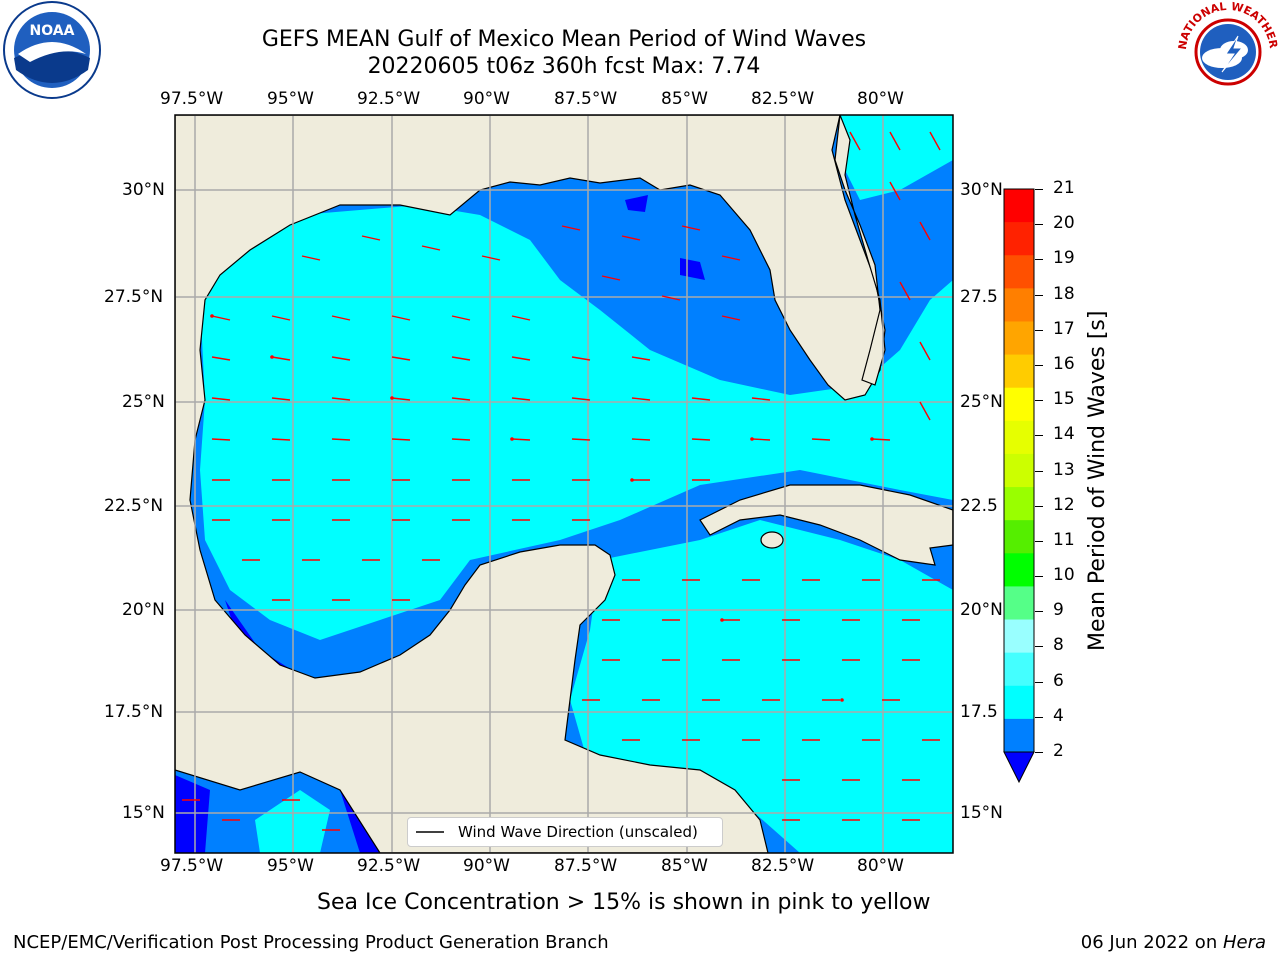 The height and width of the screenshot is (960, 1280). Describe the element at coordinates (1064, 504) in the screenshot. I see `colorbar-tick-label: 12` at that location.